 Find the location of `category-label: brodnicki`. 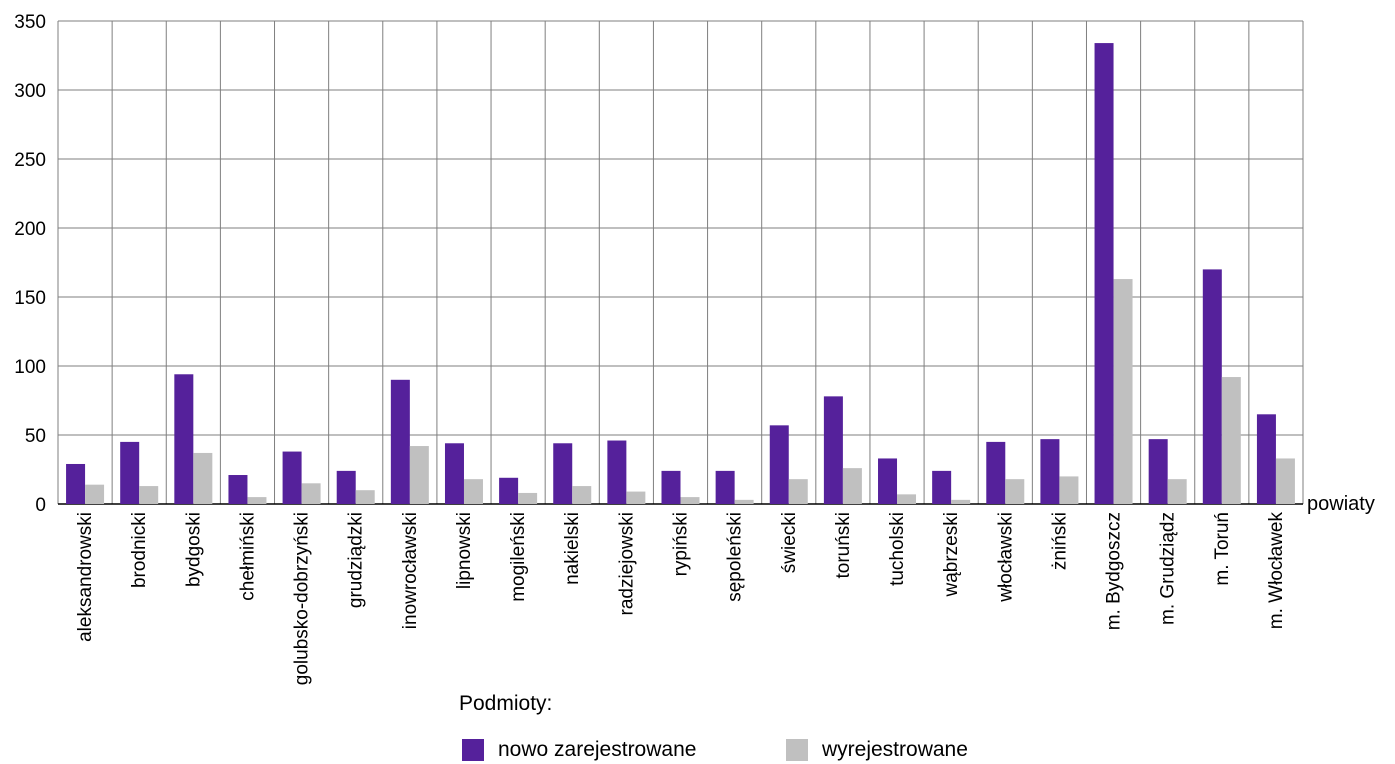

category-label: brodnicki is located at coordinates (139, 550).